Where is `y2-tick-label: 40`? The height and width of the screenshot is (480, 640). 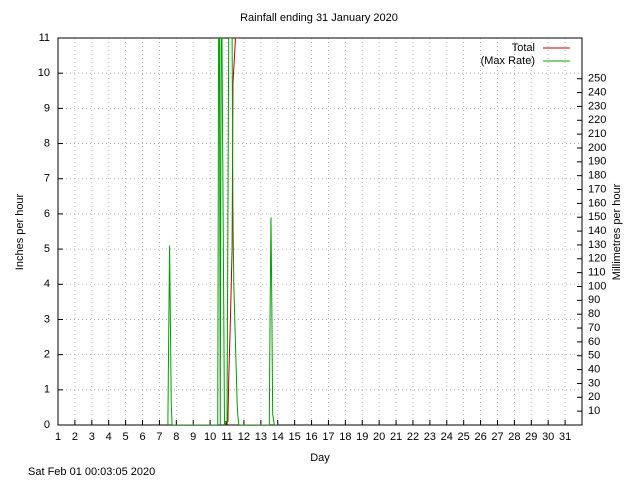
y2-tick-label: 40 is located at coordinates (594, 370).